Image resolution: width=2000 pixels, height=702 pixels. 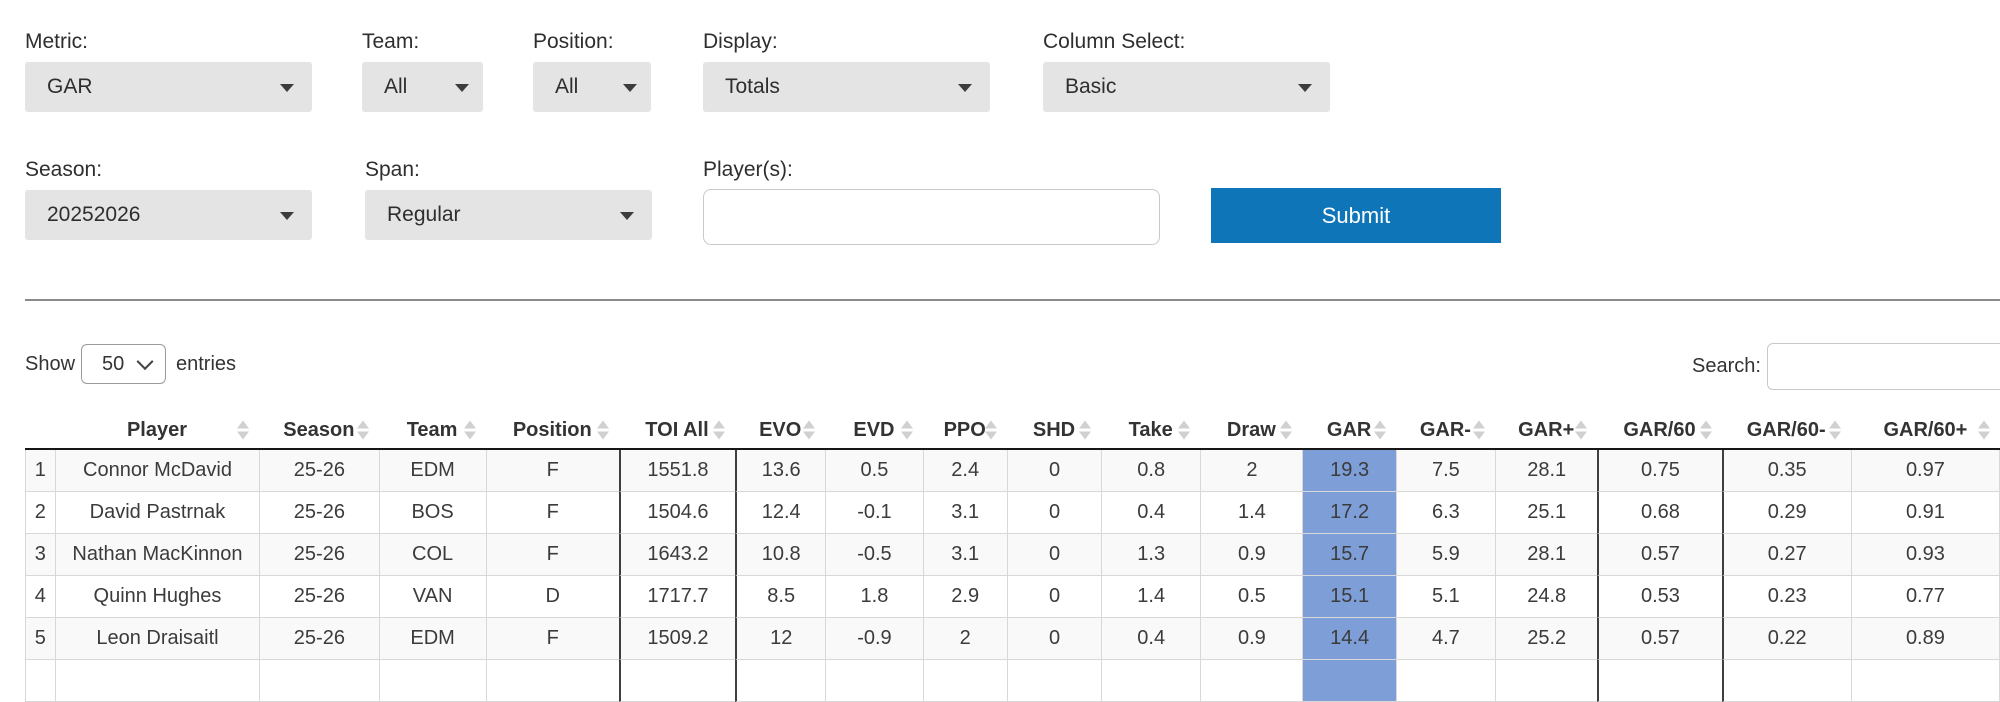 I want to click on column-header-team: Team, so click(x=432, y=431).